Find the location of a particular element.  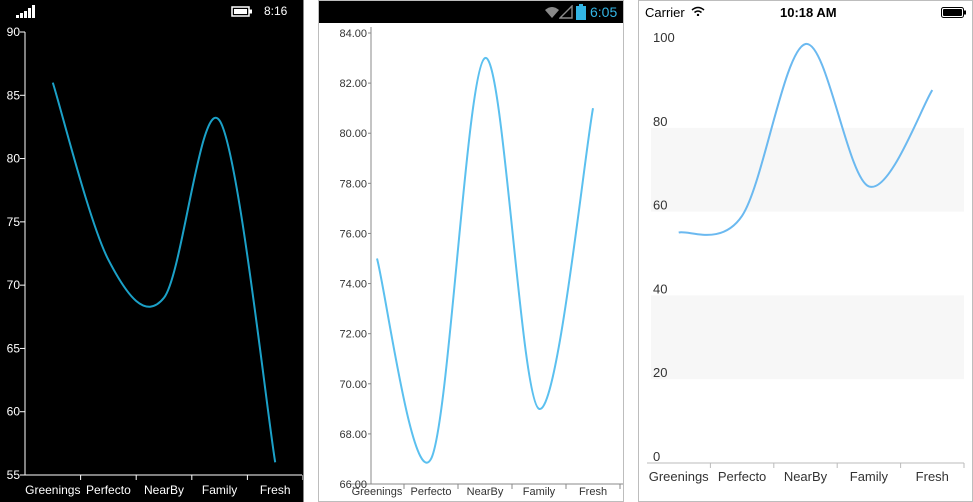

y-tick-label: 90 is located at coordinates (14, 32).